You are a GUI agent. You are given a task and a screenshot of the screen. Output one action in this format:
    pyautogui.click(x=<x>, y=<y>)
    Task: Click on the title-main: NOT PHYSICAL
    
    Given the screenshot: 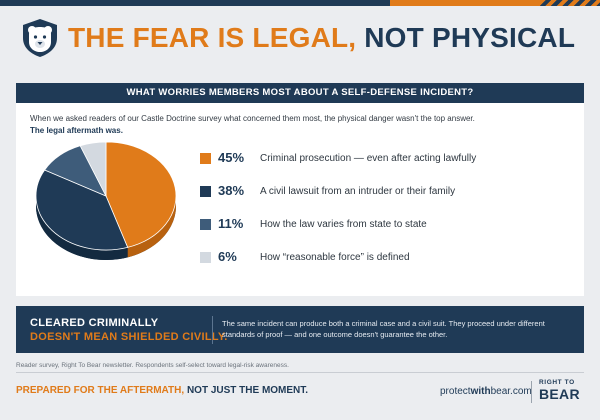 What is the action you would take?
    pyautogui.click(x=470, y=37)
    